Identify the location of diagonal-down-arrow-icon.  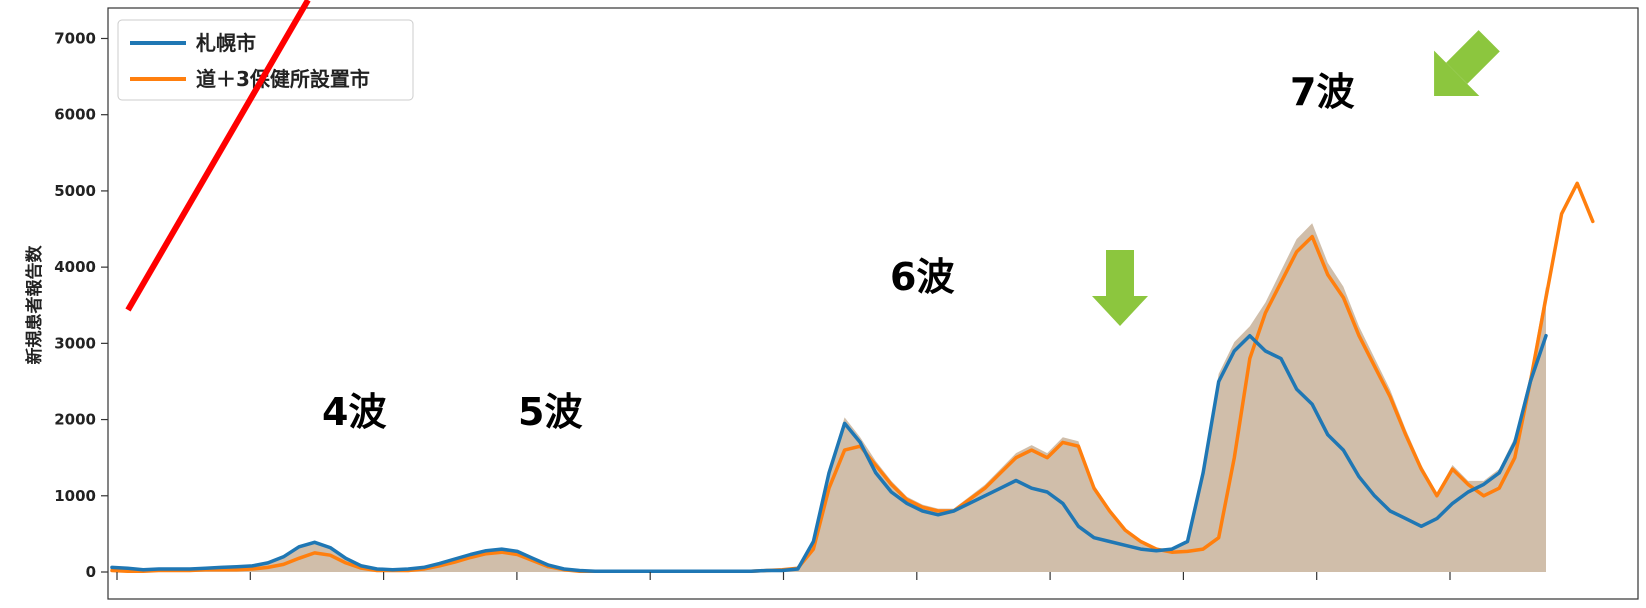
(1467, 63).